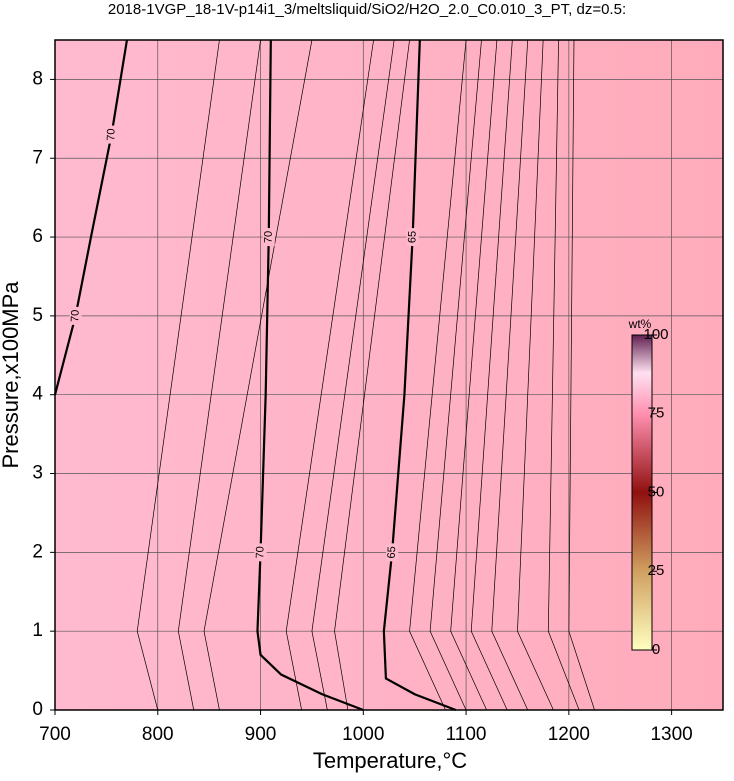 The image size is (734, 781). What do you see at coordinates (37, 157) in the screenshot?
I see `y-tick-label: 7` at bounding box center [37, 157].